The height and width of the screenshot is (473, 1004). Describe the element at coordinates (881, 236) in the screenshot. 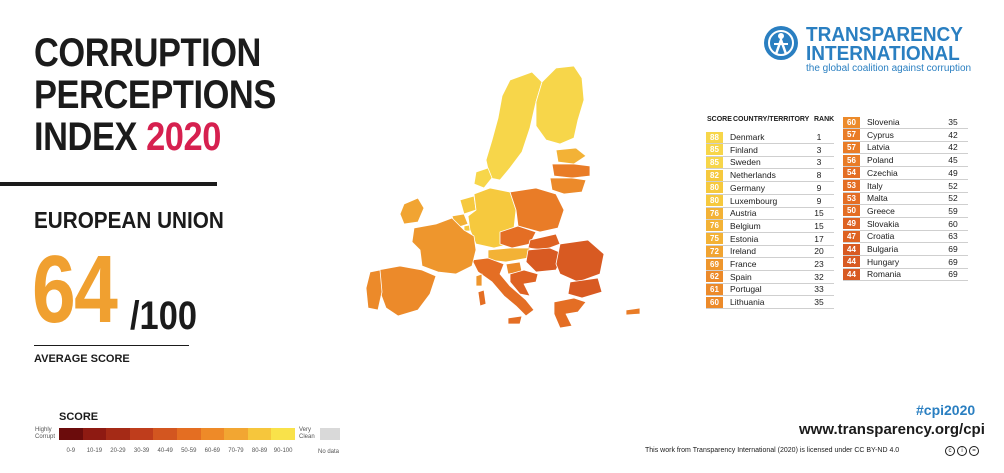

I see `row-country: Croatia` at that location.